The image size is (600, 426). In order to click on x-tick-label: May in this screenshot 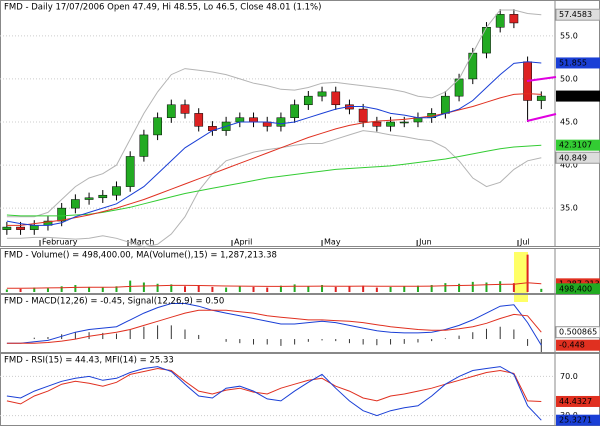, I will do `click(332, 242)`.